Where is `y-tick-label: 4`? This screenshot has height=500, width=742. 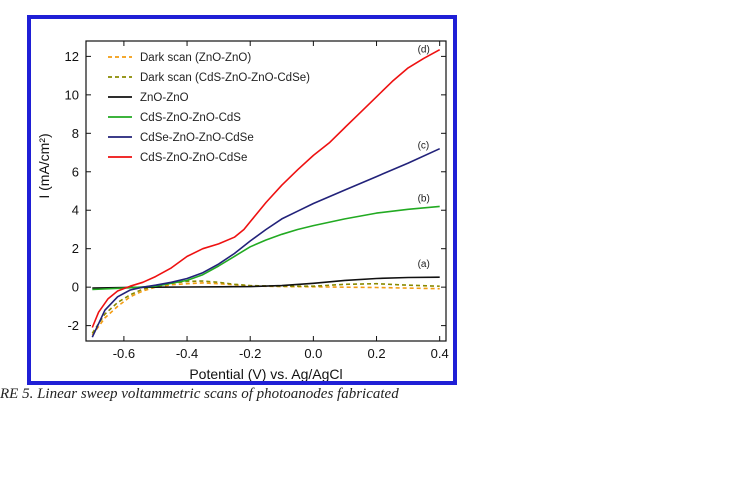
y-tick-label: 4 is located at coordinates (75, 210).